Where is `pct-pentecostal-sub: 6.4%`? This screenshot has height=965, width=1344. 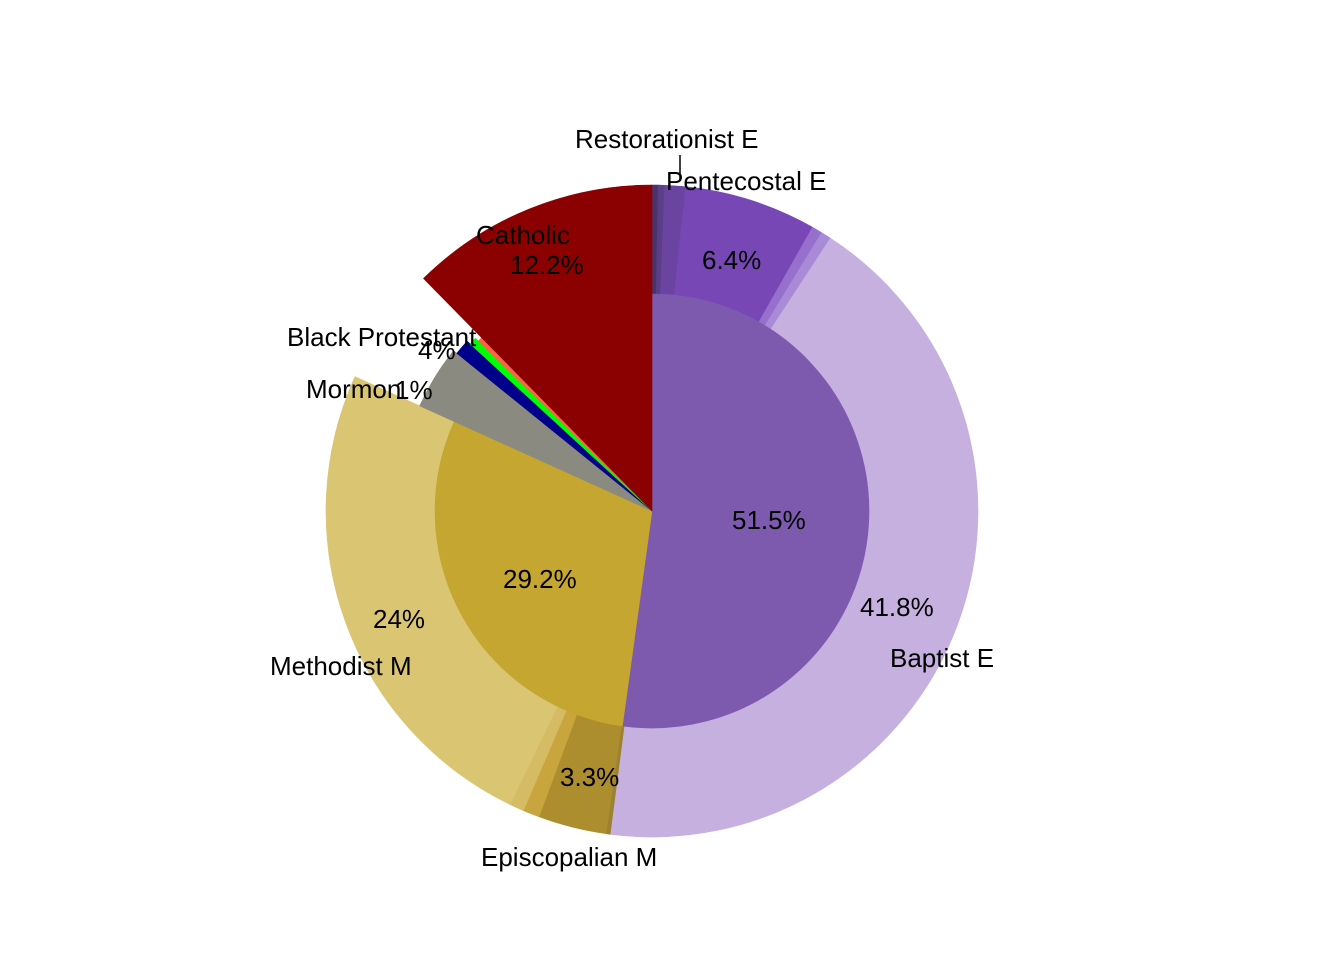
pct-pentecostal-sub: 6.4% is located at coordinates (731, 260).